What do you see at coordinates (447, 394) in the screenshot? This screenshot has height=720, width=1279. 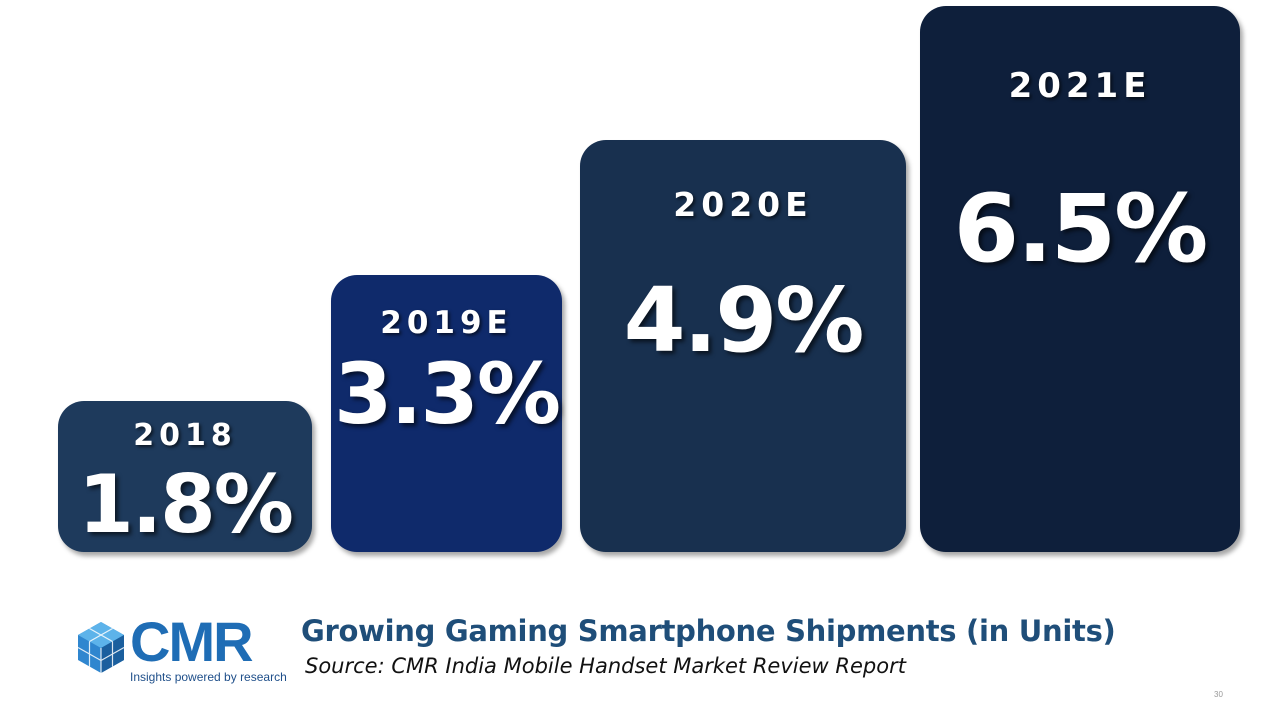 I see `bar-value-label: 3.3%` at bounding box center [447, 394].